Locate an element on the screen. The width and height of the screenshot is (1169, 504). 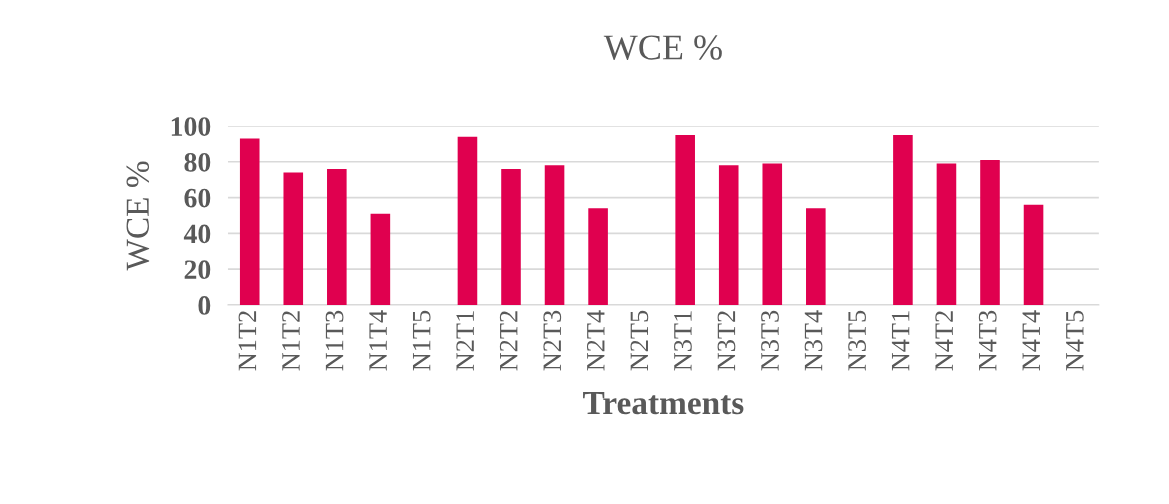
x-tick-label: N3T3 is located at coordinates (770, 340).